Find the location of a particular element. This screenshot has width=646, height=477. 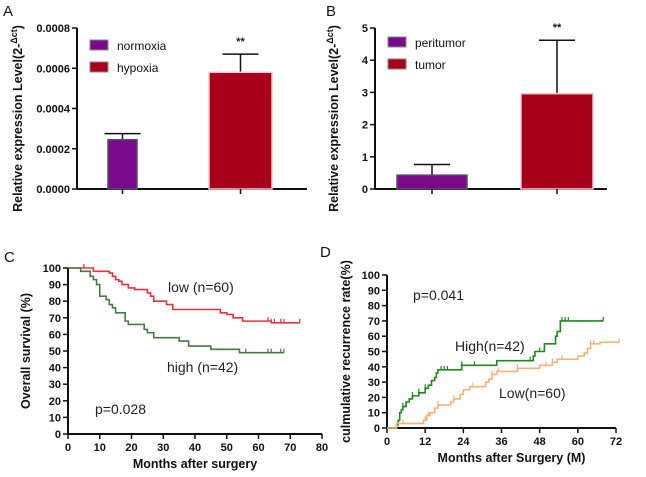

series-label: low (n=60) is located at coordinates (201, 287).